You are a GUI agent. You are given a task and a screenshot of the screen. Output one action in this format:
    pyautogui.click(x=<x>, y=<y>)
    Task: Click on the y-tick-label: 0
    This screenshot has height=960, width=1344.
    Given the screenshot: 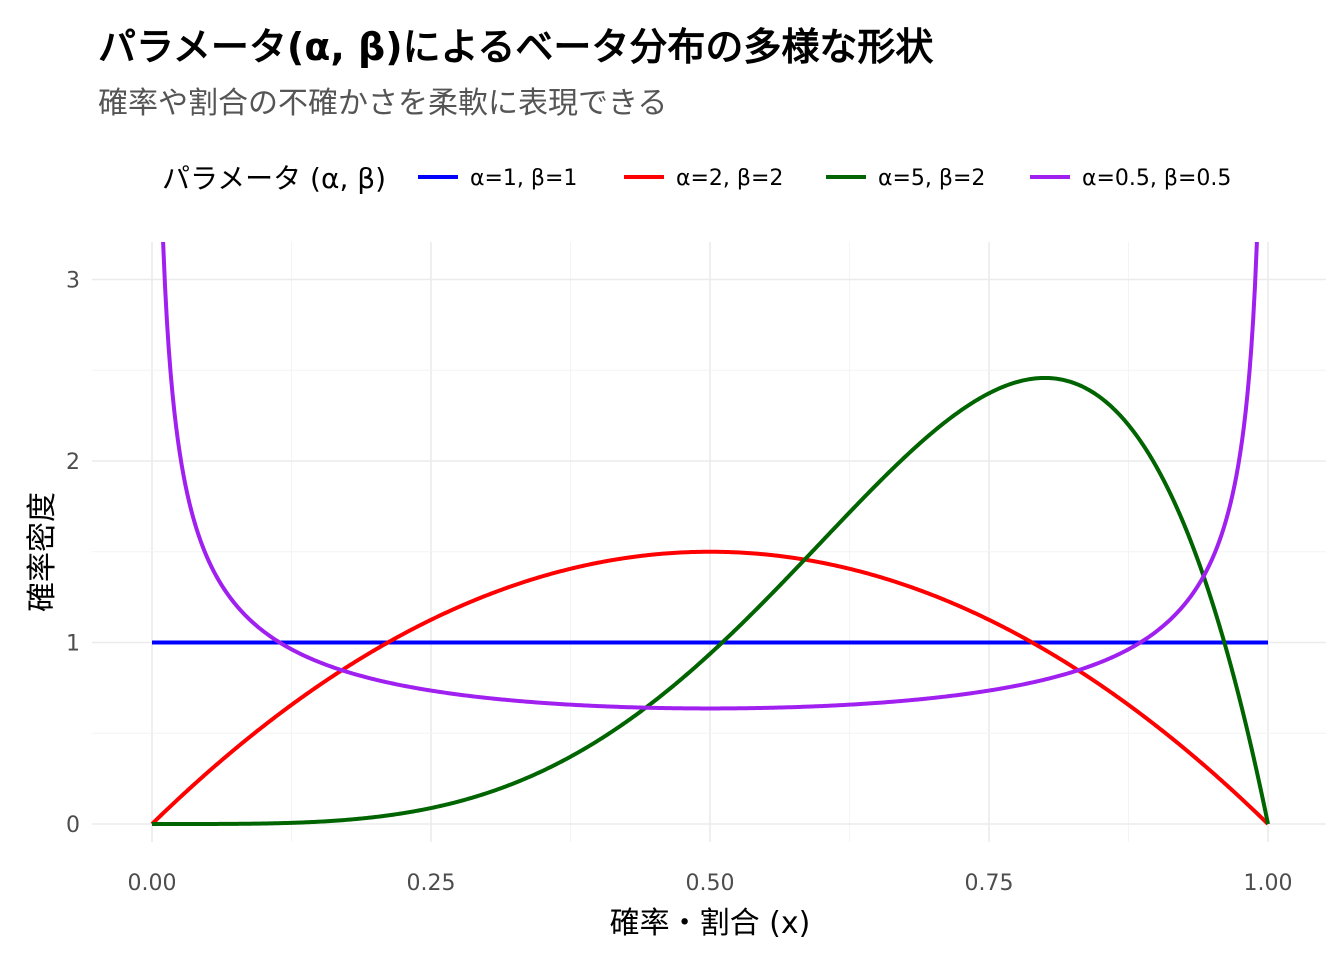 What is the action you would take?
    pyautogui.click(x=73, y=825)
    